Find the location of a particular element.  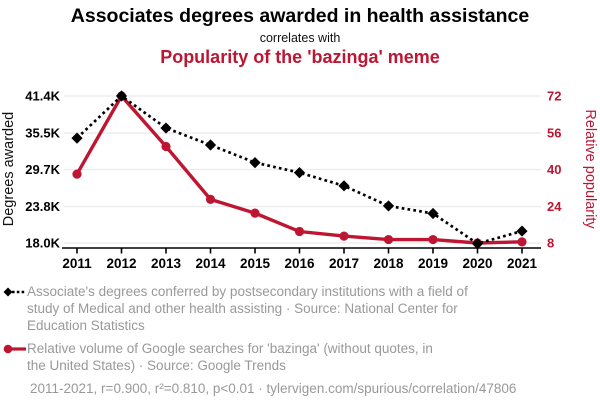

left-axis-tick-label: 29.7K is located at coordinates (42, 169).